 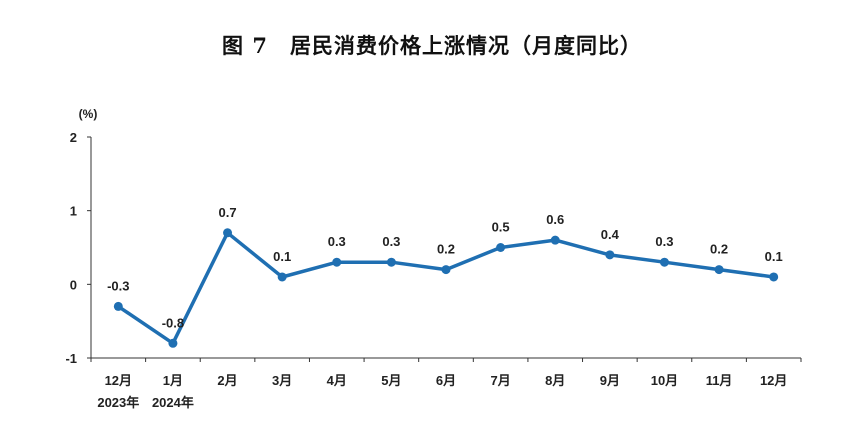 I want to click on x-tick-label: 9月, so click(x=610, y=380).